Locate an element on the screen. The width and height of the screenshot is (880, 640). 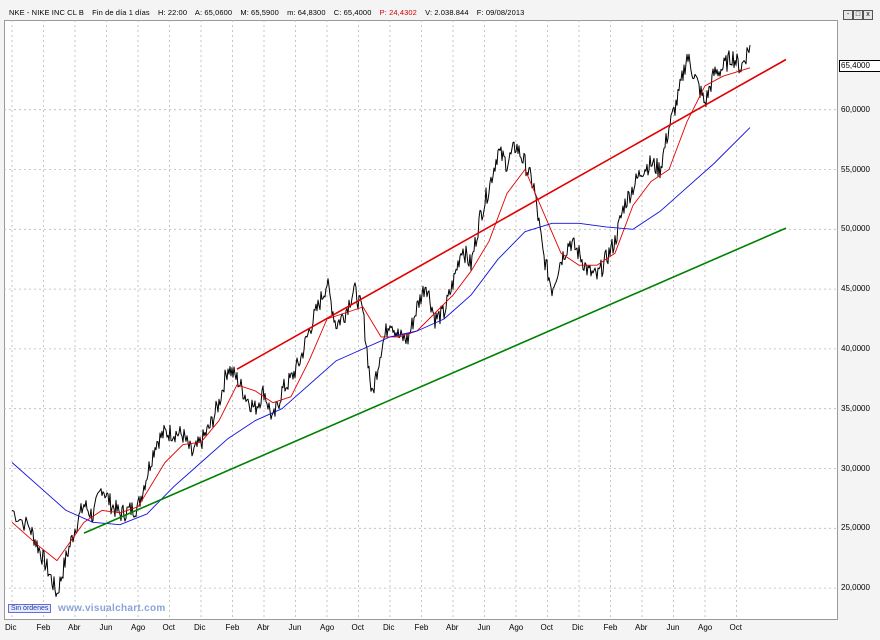
high-label: M: 65,5900 is located at coordinates (259, 12).